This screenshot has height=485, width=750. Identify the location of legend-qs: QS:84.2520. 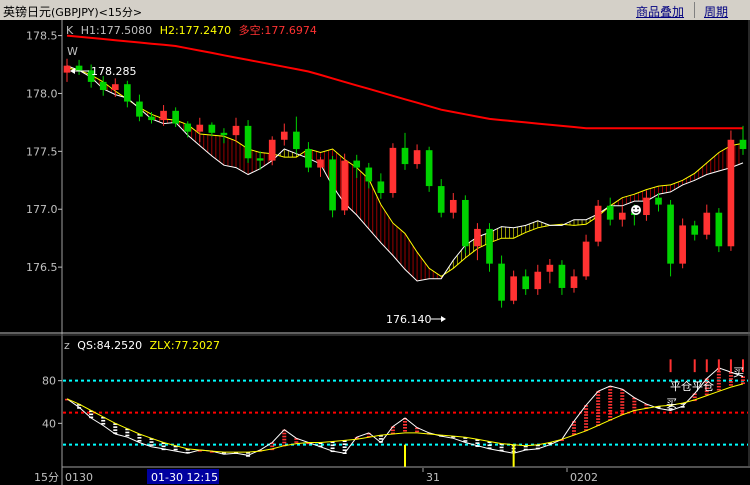
(109, 345).